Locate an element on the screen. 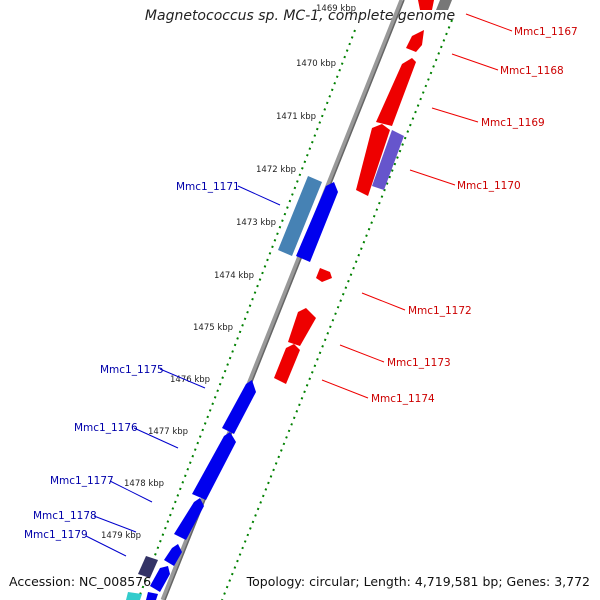 The width and height of the screenshot is (600, 600). gene-arrow-mmc1-1171-steel is located at coordinates (300, 216).